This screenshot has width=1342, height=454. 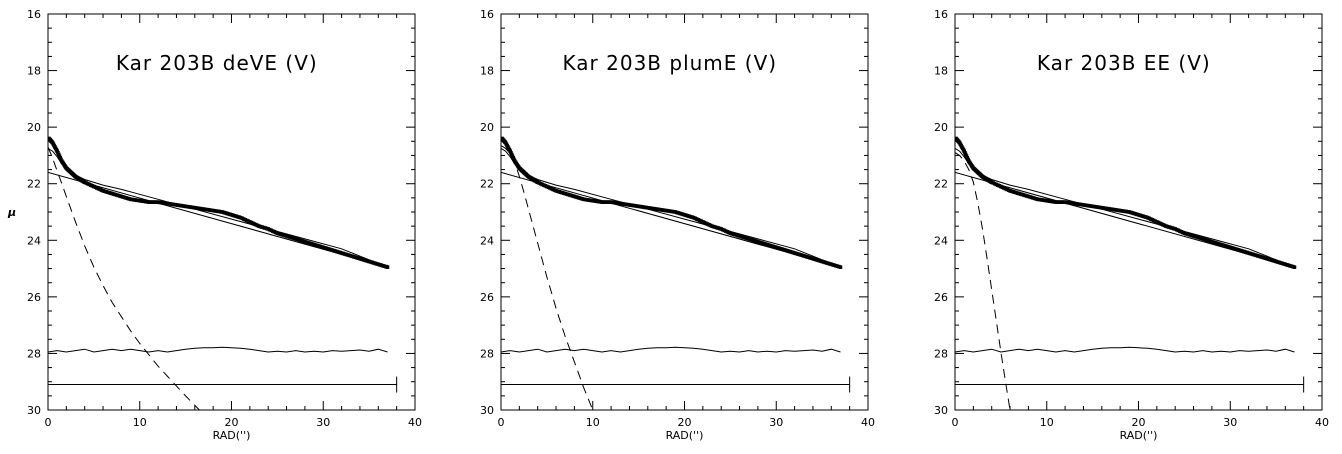 What do you see at coordinates (11, 212) in the screenshot?
I see `y-axis-label: μ` at bounding box center [11, 212].